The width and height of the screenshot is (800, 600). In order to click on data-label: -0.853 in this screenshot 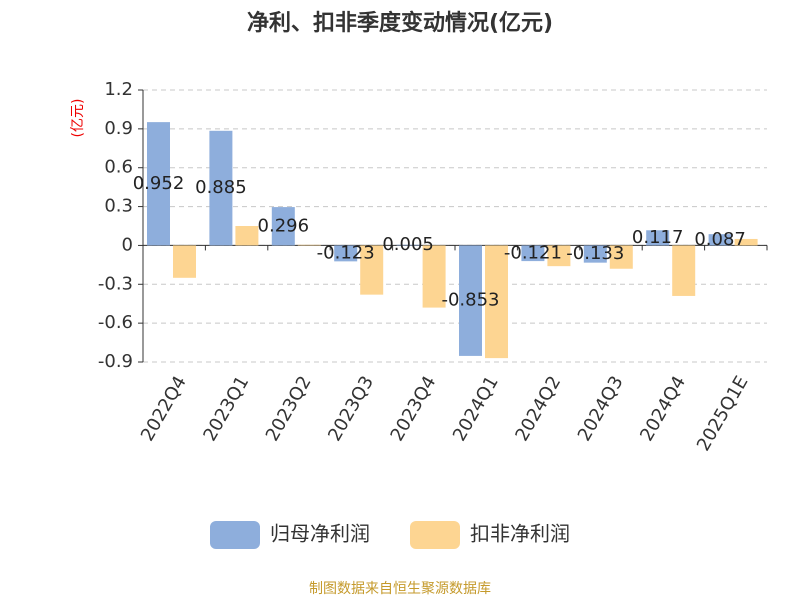, I will do `click(470, 300)`.